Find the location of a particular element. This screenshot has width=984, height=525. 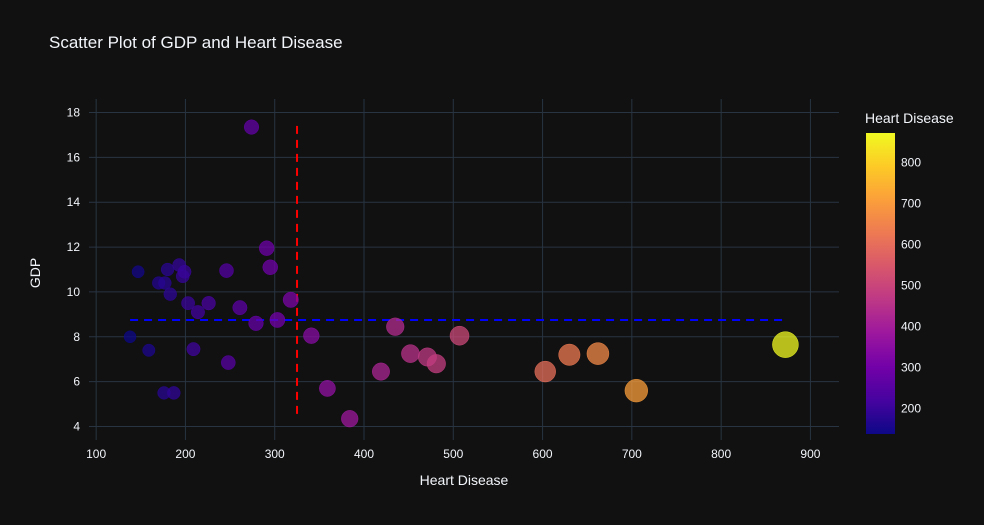

colorbar-gradient is located at coordinates (880, 283).